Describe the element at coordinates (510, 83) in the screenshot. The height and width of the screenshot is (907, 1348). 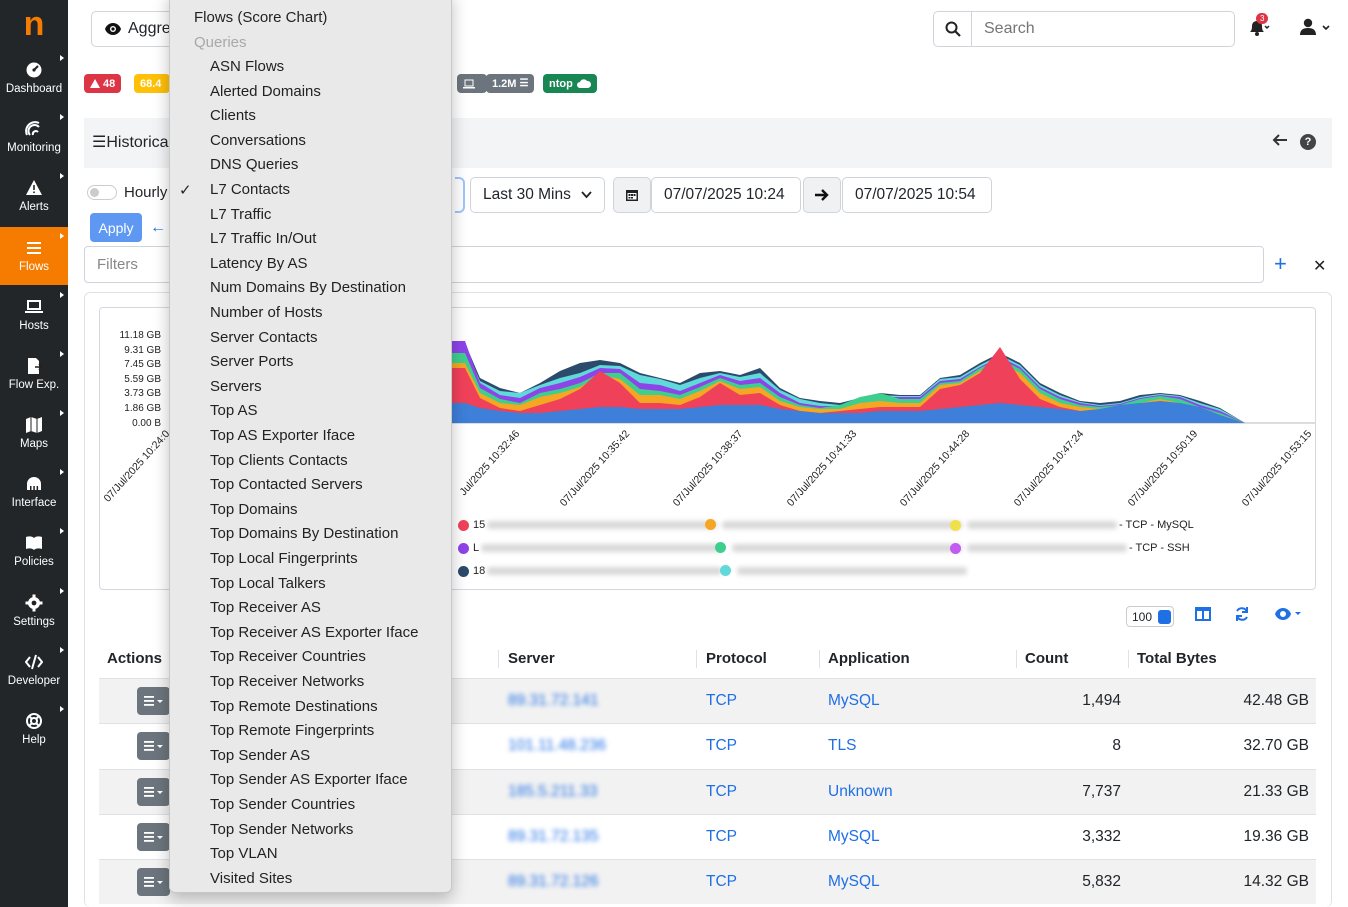
I see `flows-badge: 1.2M ☰` at that location.